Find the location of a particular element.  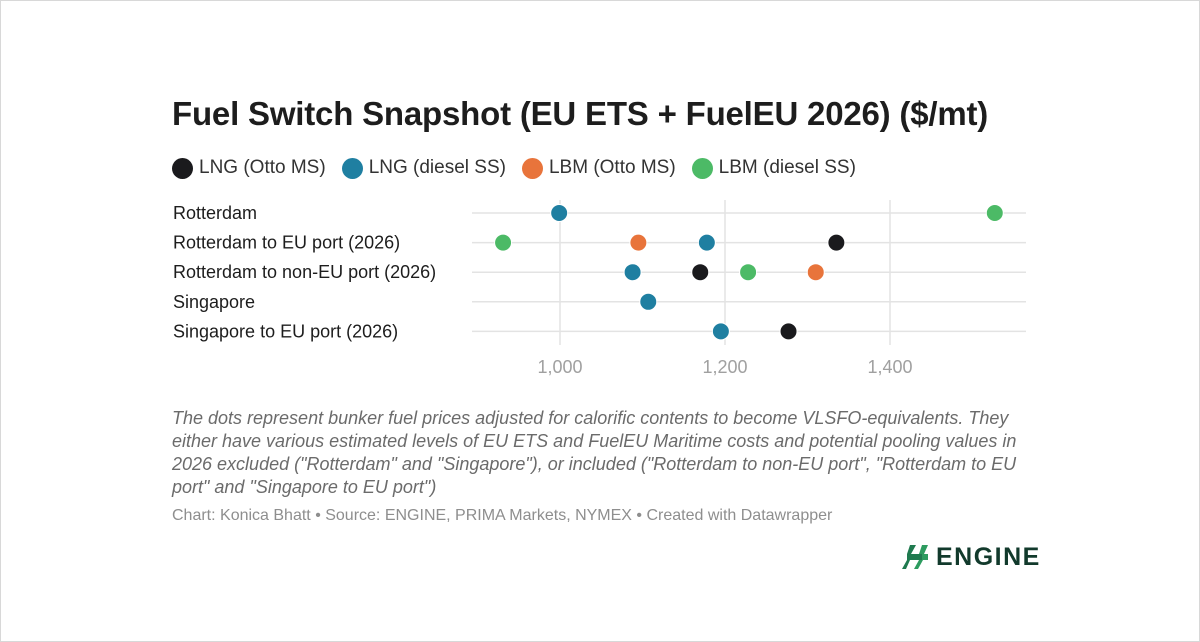

legend-item: LNG (Otto MS) is located at coordinates (249, 168).